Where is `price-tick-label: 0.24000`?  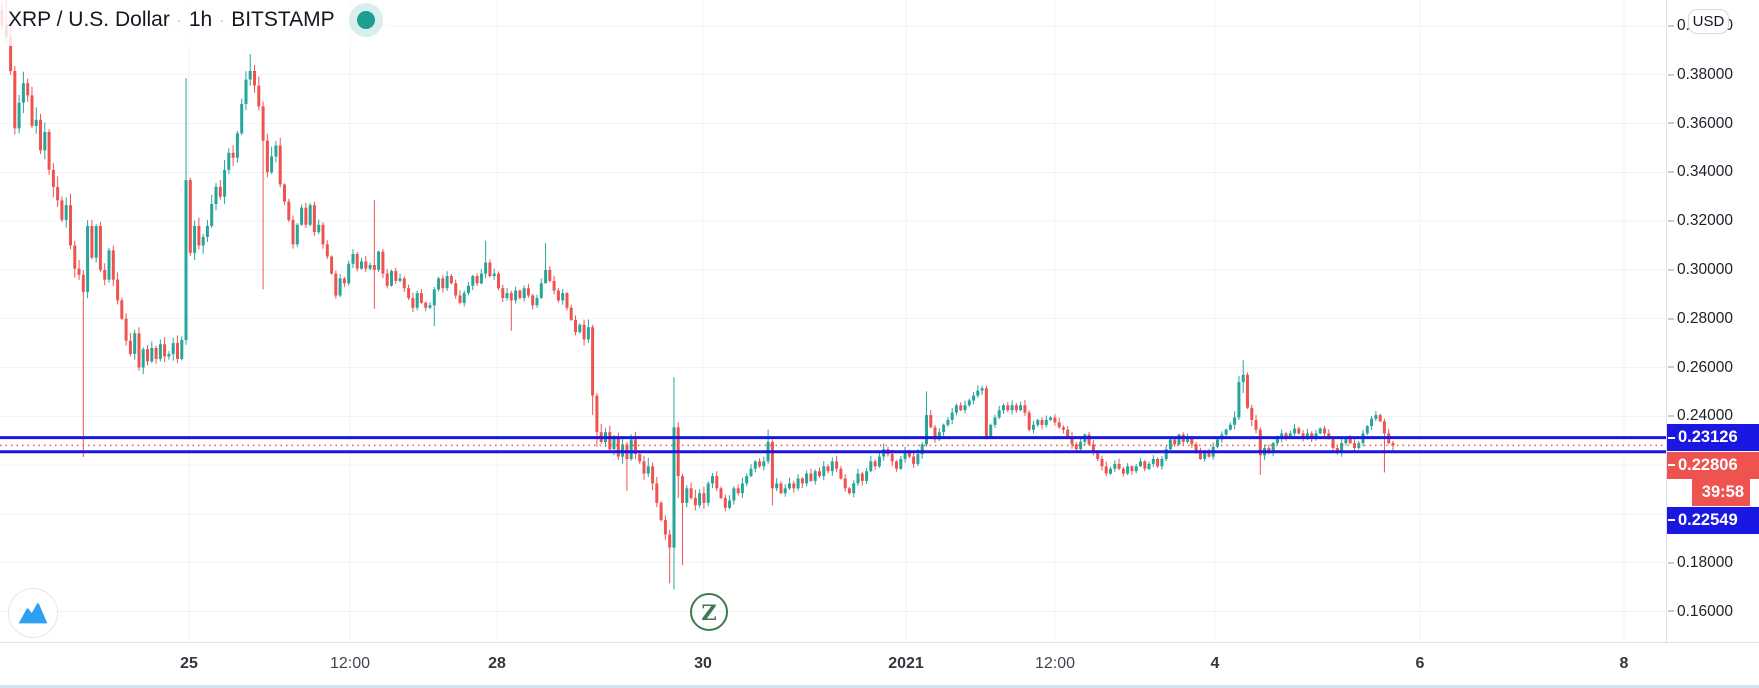 price-tick-label: 0.24000 is located at coordinates (1713, 416).